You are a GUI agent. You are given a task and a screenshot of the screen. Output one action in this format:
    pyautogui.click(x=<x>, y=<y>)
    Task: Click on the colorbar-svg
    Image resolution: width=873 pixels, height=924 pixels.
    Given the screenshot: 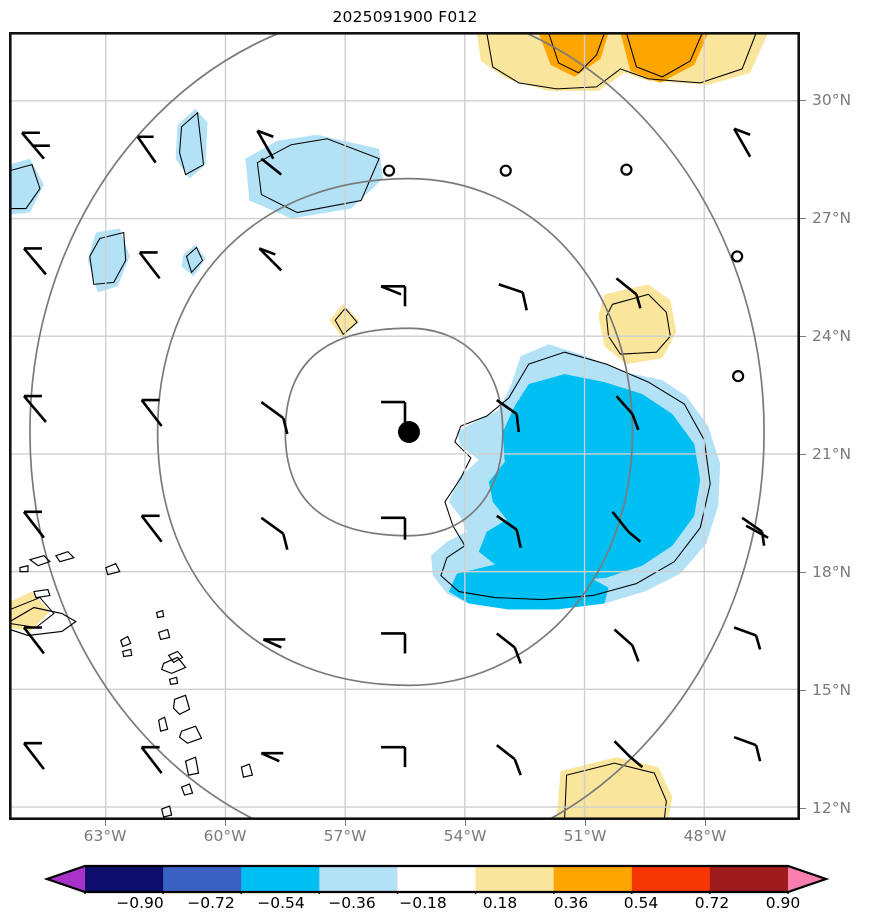 What is the action you would take?
    pyautogui.click(x=436, y=879)
    